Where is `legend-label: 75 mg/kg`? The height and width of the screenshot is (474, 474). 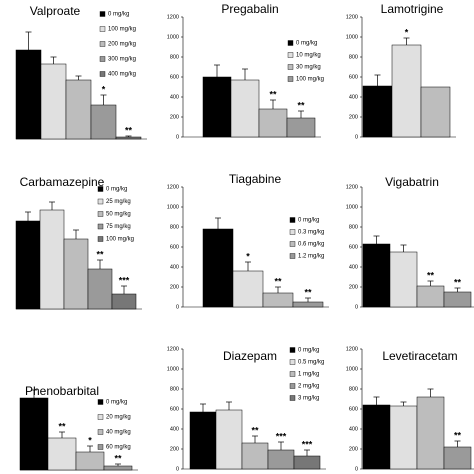
legend-label: 75 mg/kg is located at coordinates (118, 227).